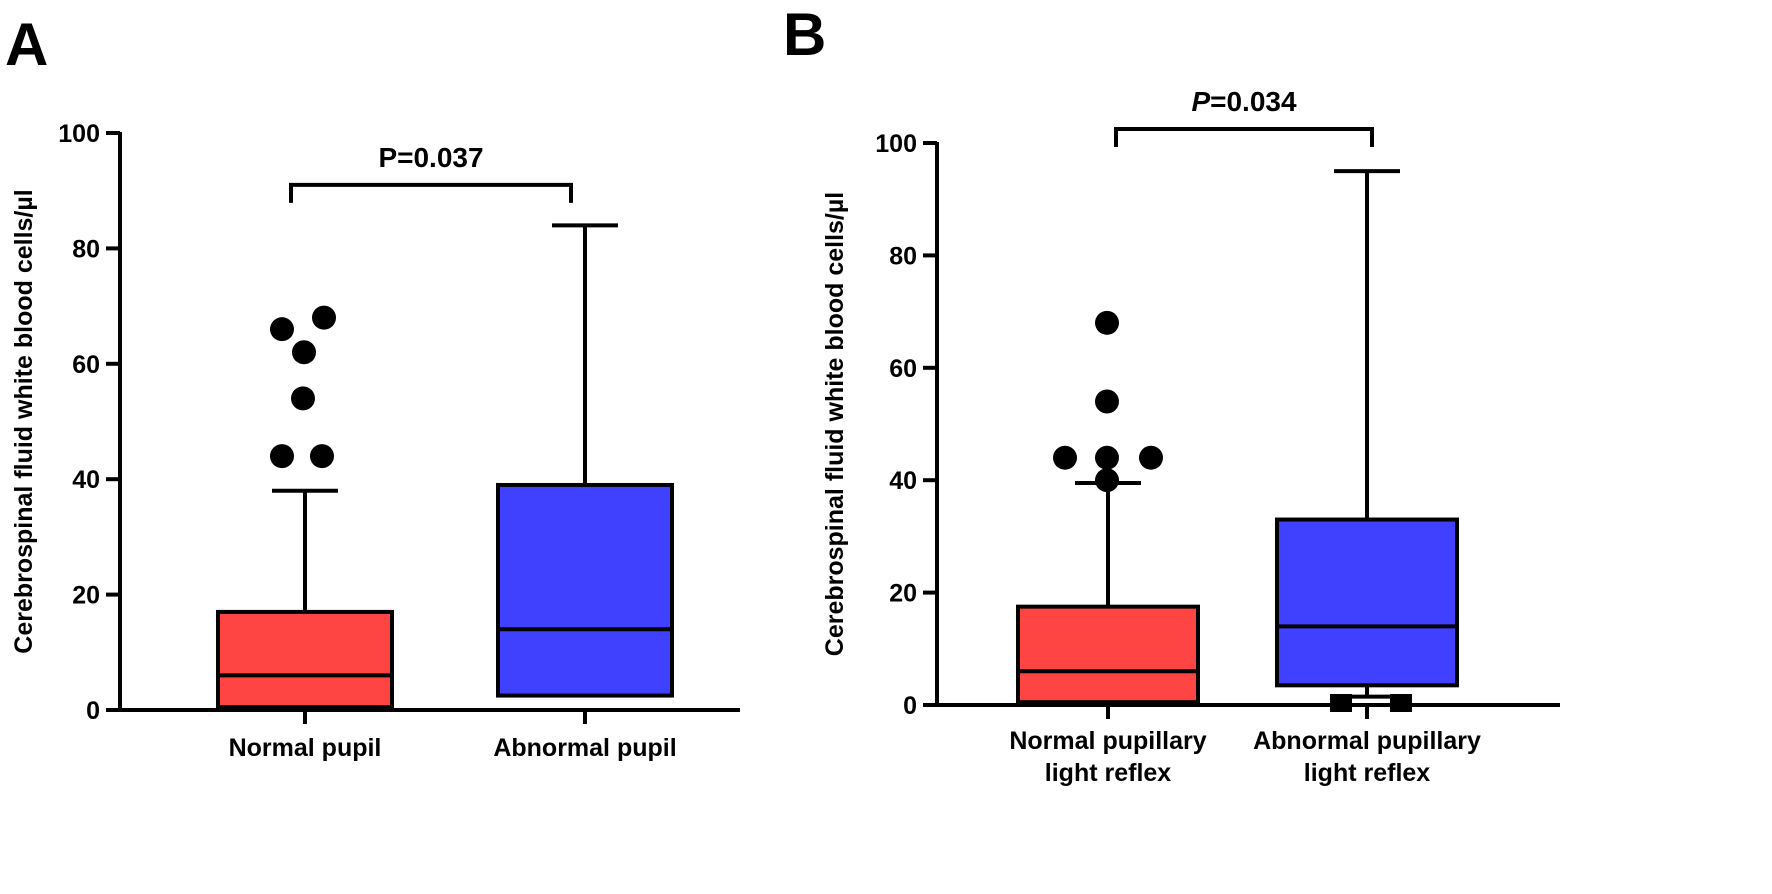  What do you see at coordinates (26, 44) in the screenshot?
I see `panel-a-letter: A` at bounding box center [26, 44].